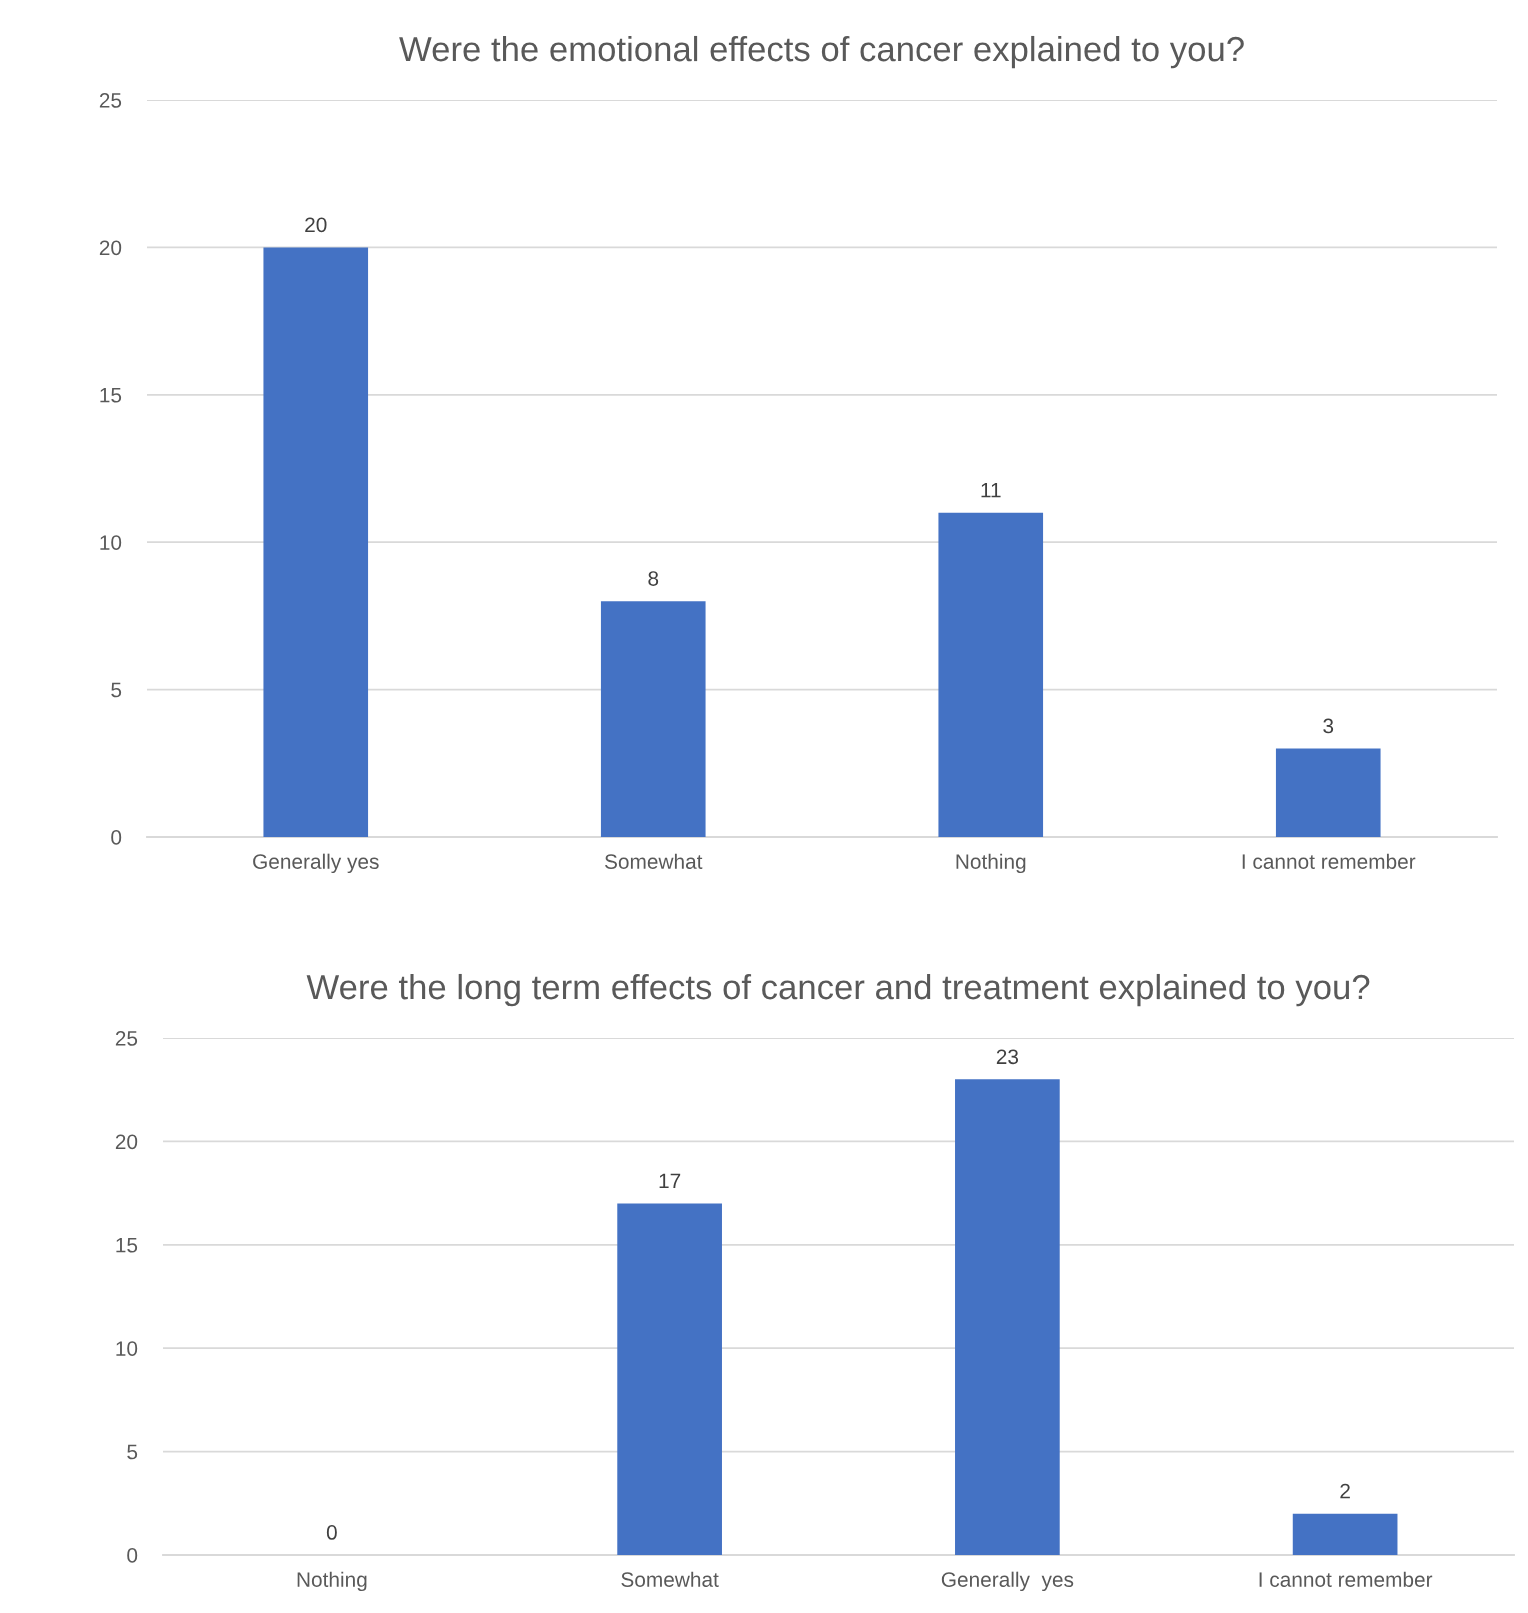 This screenshot has width=1528, height=1613. What do you see at coordinates (991, 490) in the screenshot?
I see `data-label: 11` at bounding box center [991, 490].